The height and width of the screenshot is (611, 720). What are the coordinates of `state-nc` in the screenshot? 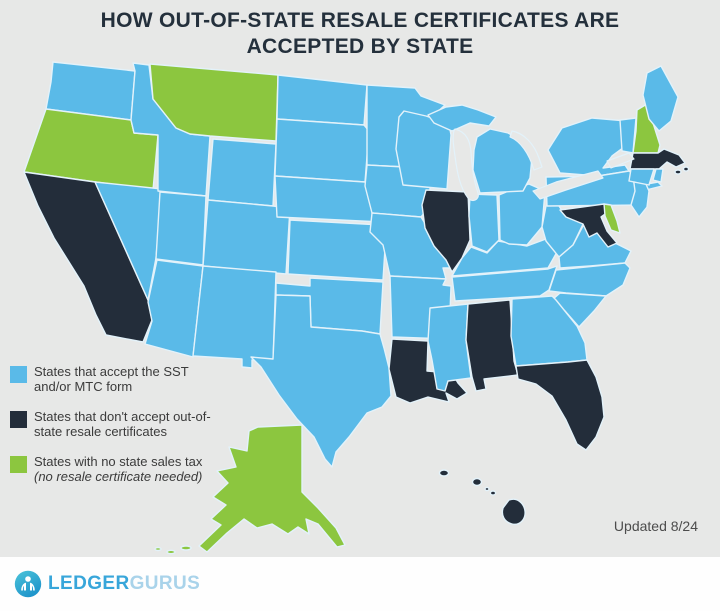 It's located at (589, 279).